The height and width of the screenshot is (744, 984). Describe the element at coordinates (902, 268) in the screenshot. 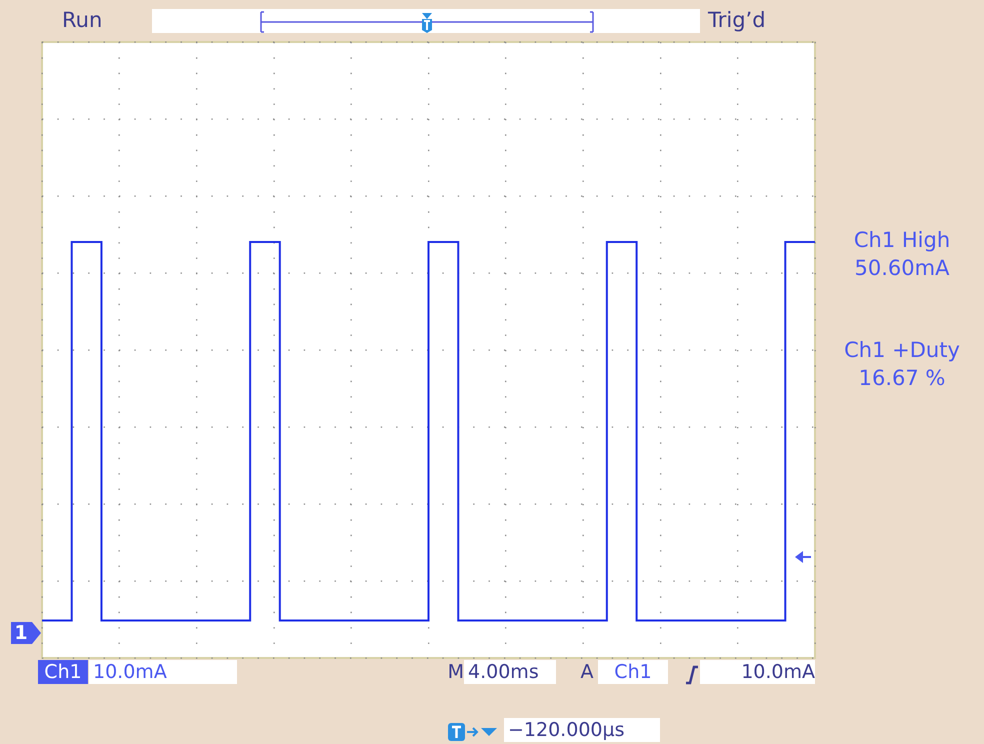

I see `text: 50.60mA` at that location.